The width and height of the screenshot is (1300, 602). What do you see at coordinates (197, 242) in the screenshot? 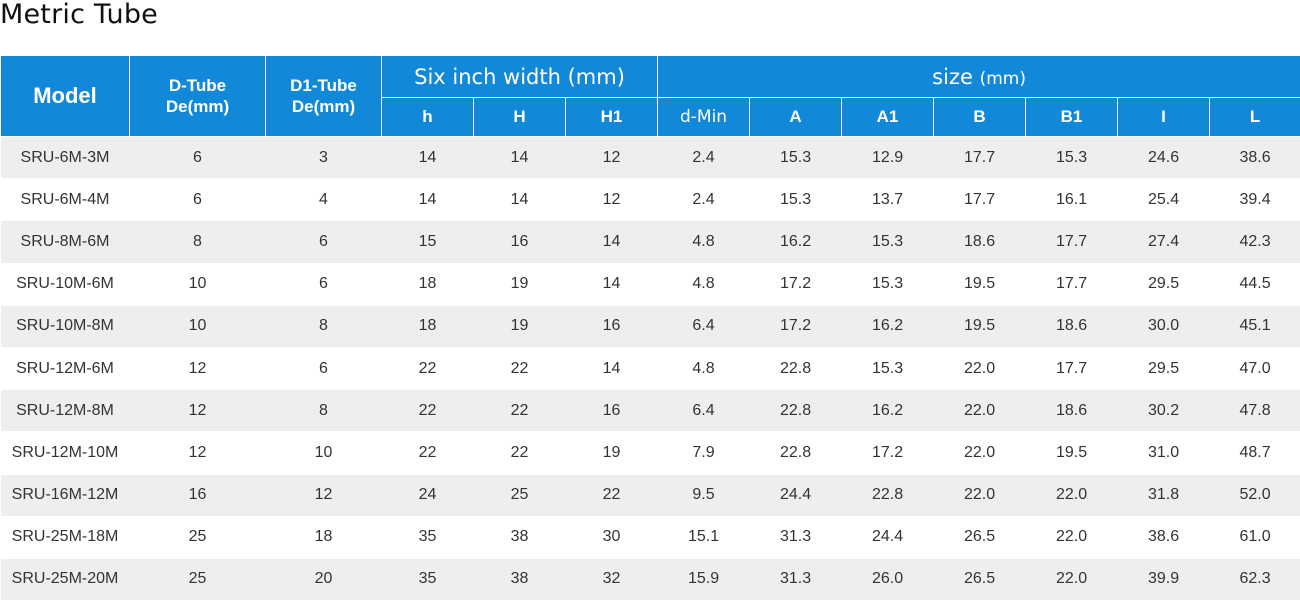
I see `cell-d-tube: 8` at bounding box center [197, 242].